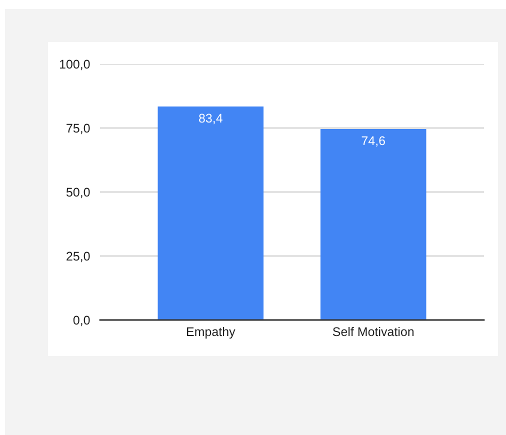  Describe the element at coordinates (78, 129) in the screenshot. I see `y-tick-label: 75,0` at that location.